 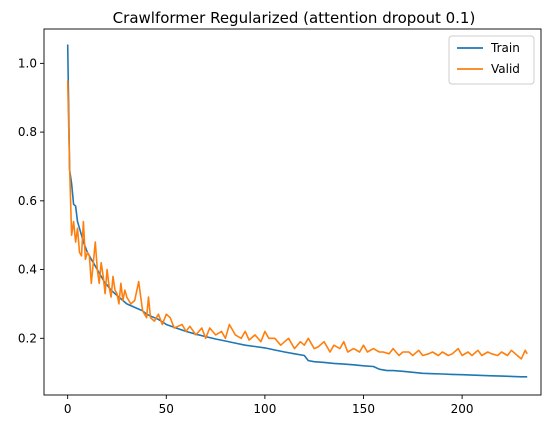 I want to click on x-tick-label: 0, so click(x=68, y=409).